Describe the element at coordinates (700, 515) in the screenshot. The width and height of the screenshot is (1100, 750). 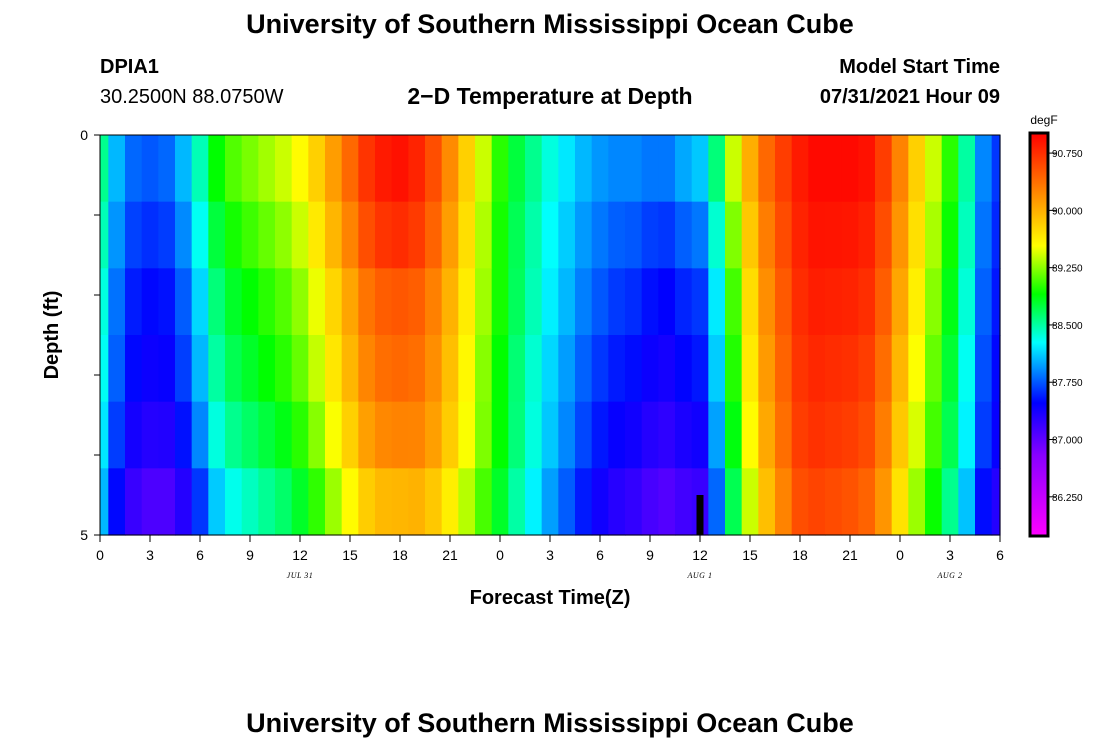
I see `current-time-marker-layer` at that location.